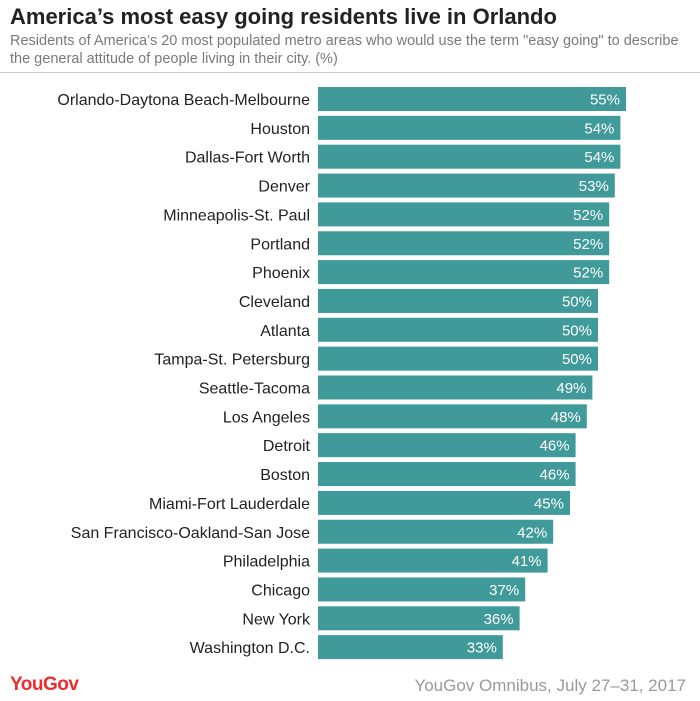 Image resolution: width=700 pixels, height=701 pixels. Describe the element at coordinates (285, 331) in the screenshot. I see `category-label: Atlanta` at that location.